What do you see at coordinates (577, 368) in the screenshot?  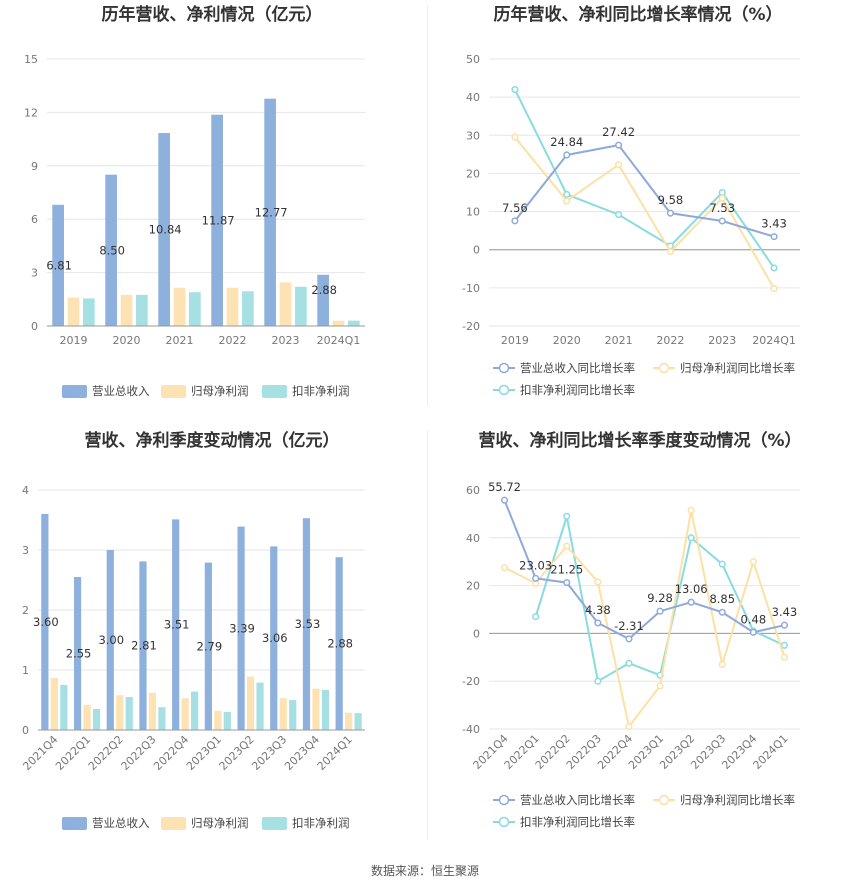 I see `legend-label: 营业总收入同比增长率` at bounding box center [577, 368].